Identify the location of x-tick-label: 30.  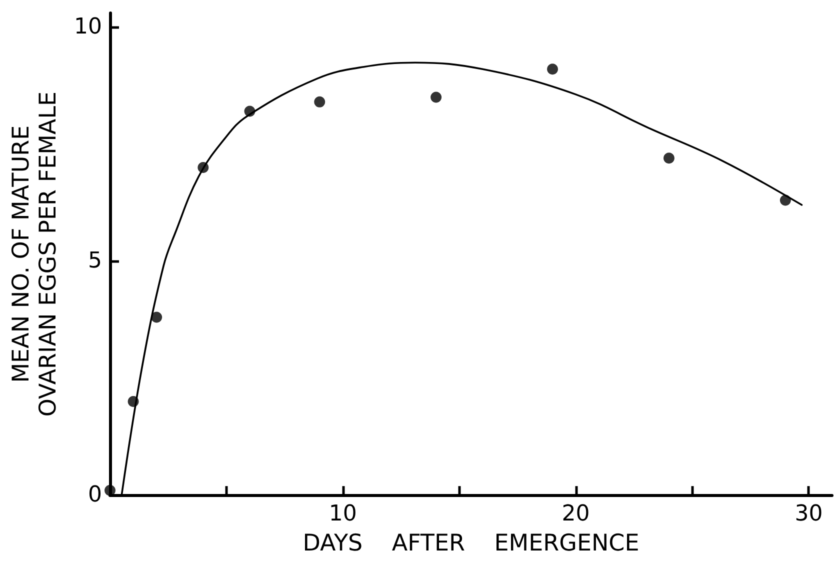
(808, 514).